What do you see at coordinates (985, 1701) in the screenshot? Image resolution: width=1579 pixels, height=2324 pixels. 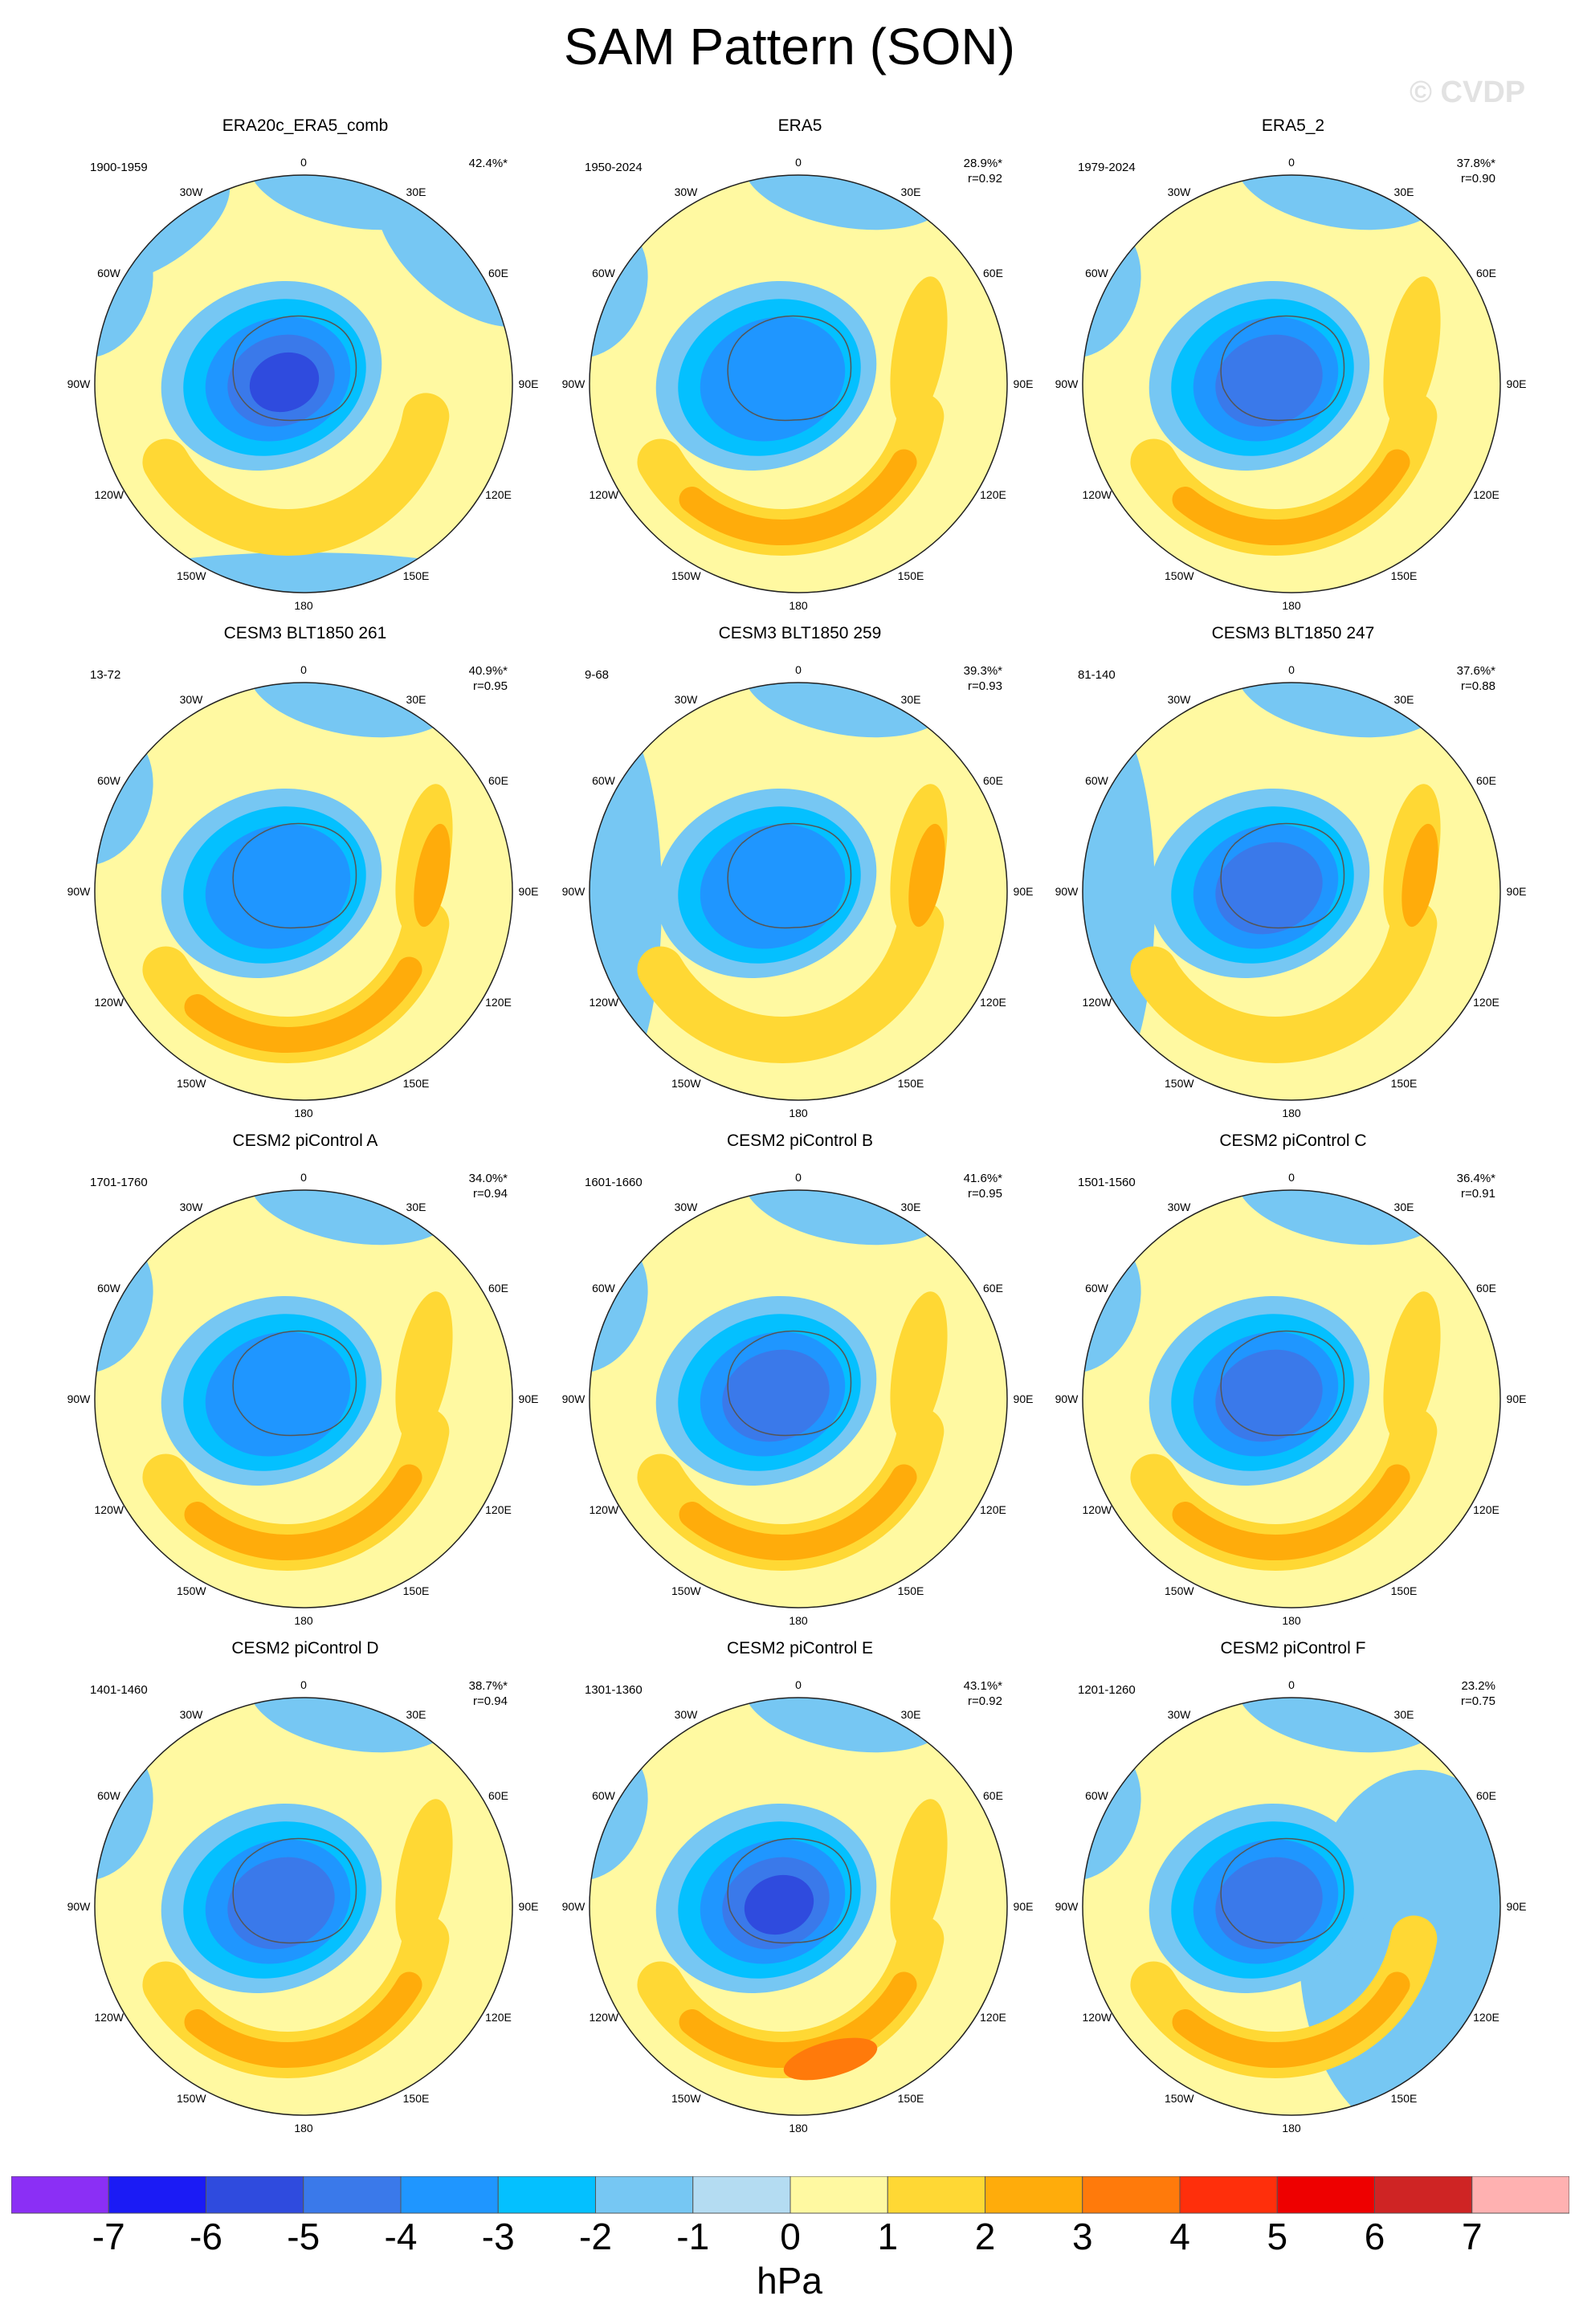 I see `pattern-correlation: r=0.92` at bounding box center [985, 1701].